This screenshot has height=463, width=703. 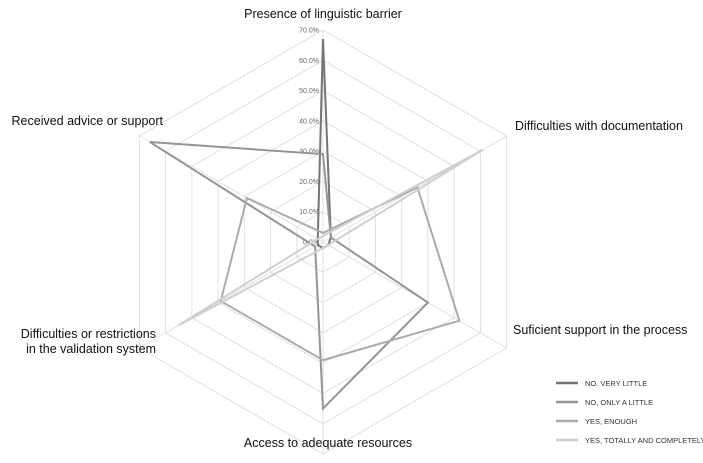 I want to click on r-tick-label: 10.0%, so click(x=309, y=212).